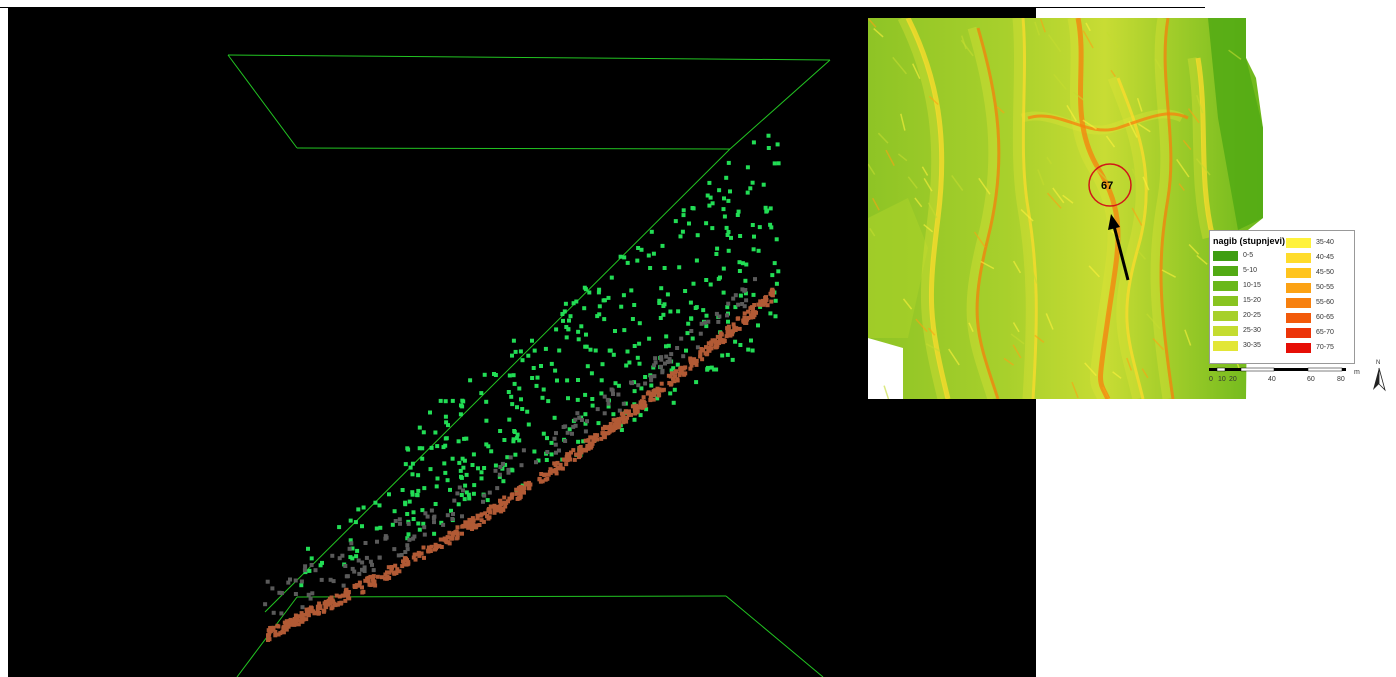  Describe the element at coordinates (1325, 272) in the screenshot. I see `legend-label: 45-50` at that location.